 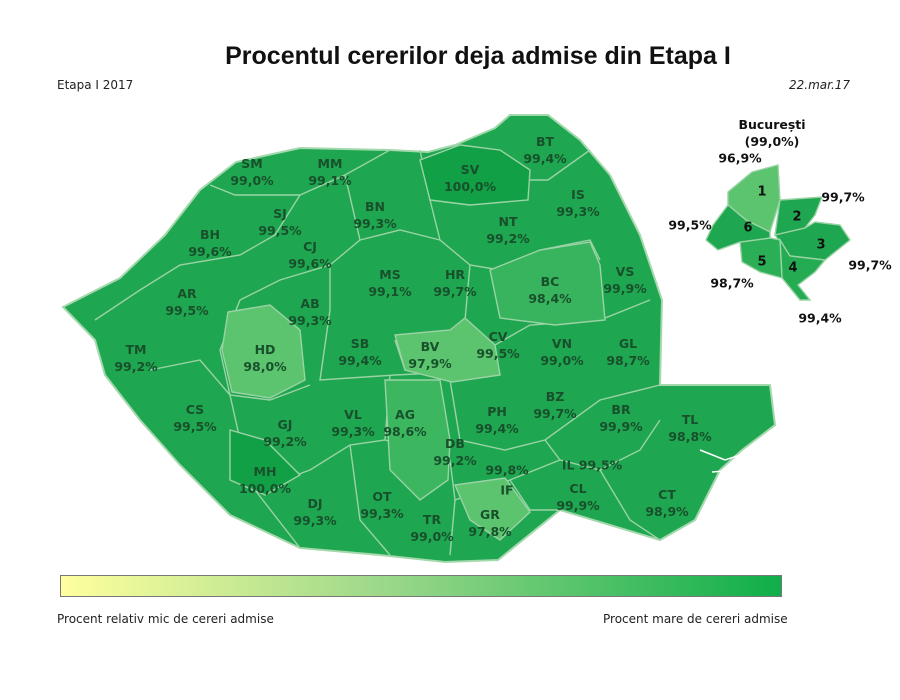 I want to click on county-label-vn: VN 99,0%, so click(x=561, y=352).